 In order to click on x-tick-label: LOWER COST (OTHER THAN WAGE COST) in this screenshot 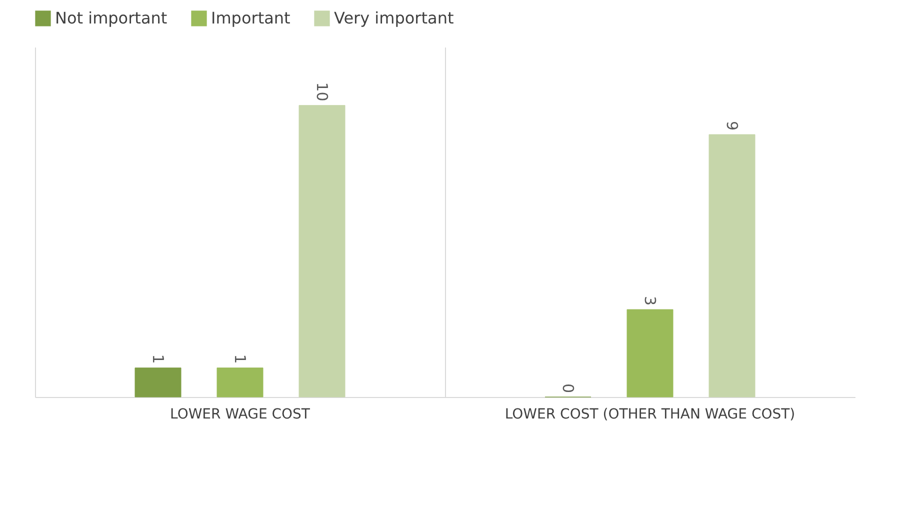, I will do `click(650, 414)`.